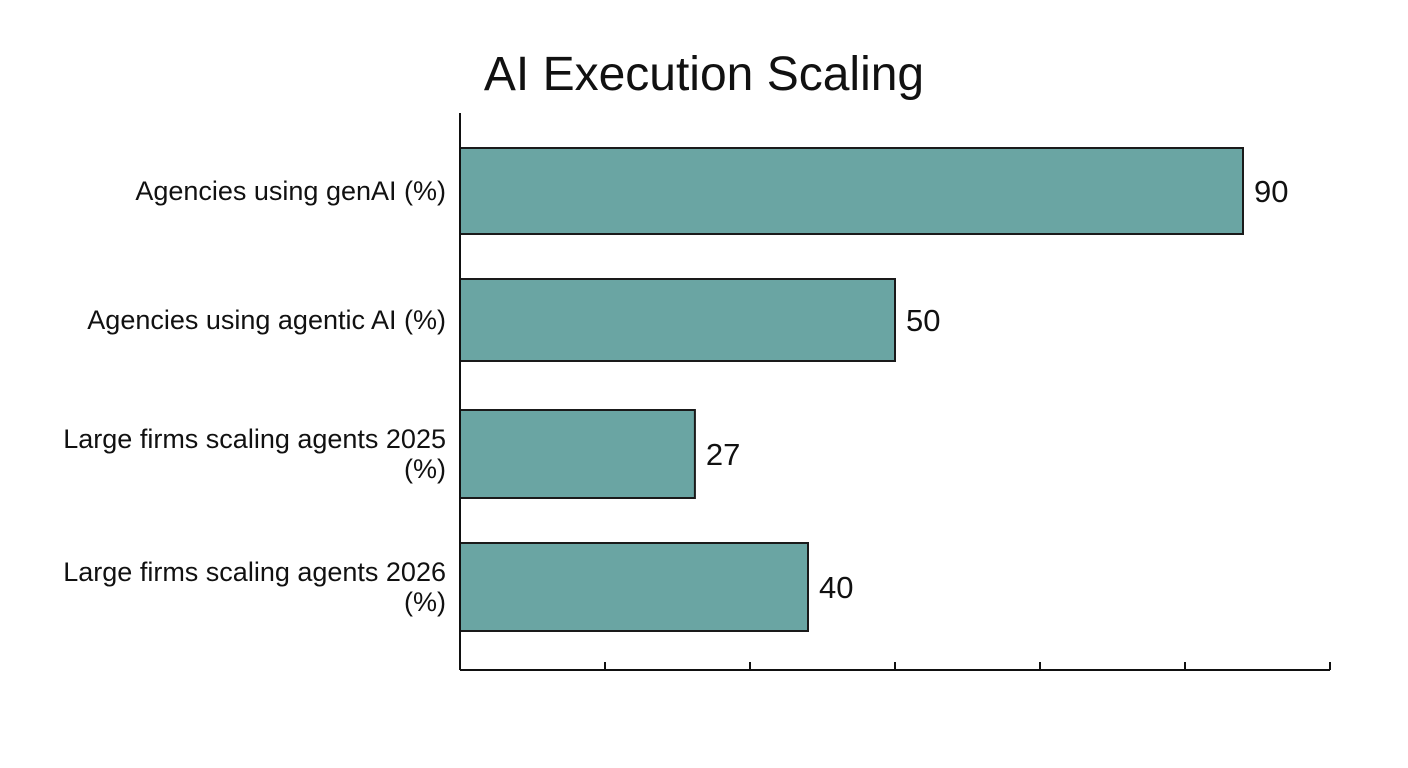 The width and height of the screenshot is (1408, 768). I want to click on chart-title: AI Execution Scaling, so click(704, 74).